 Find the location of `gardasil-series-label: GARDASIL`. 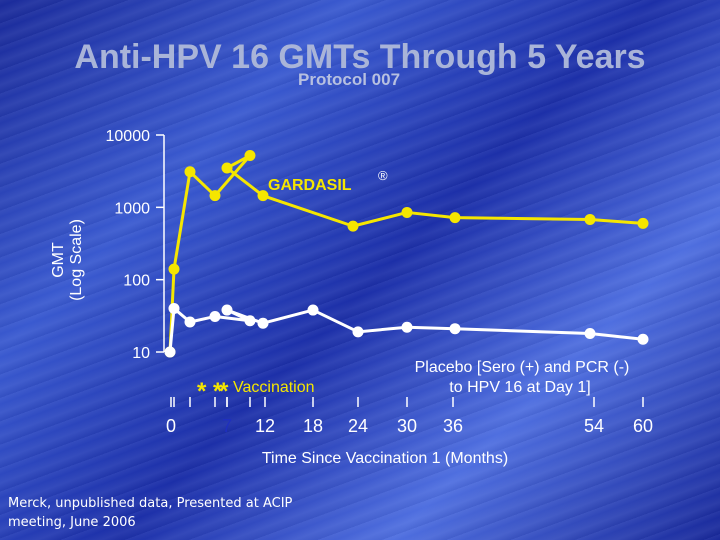

gardasil-series-label: GARDASIL is located at coordinates (310, 185).